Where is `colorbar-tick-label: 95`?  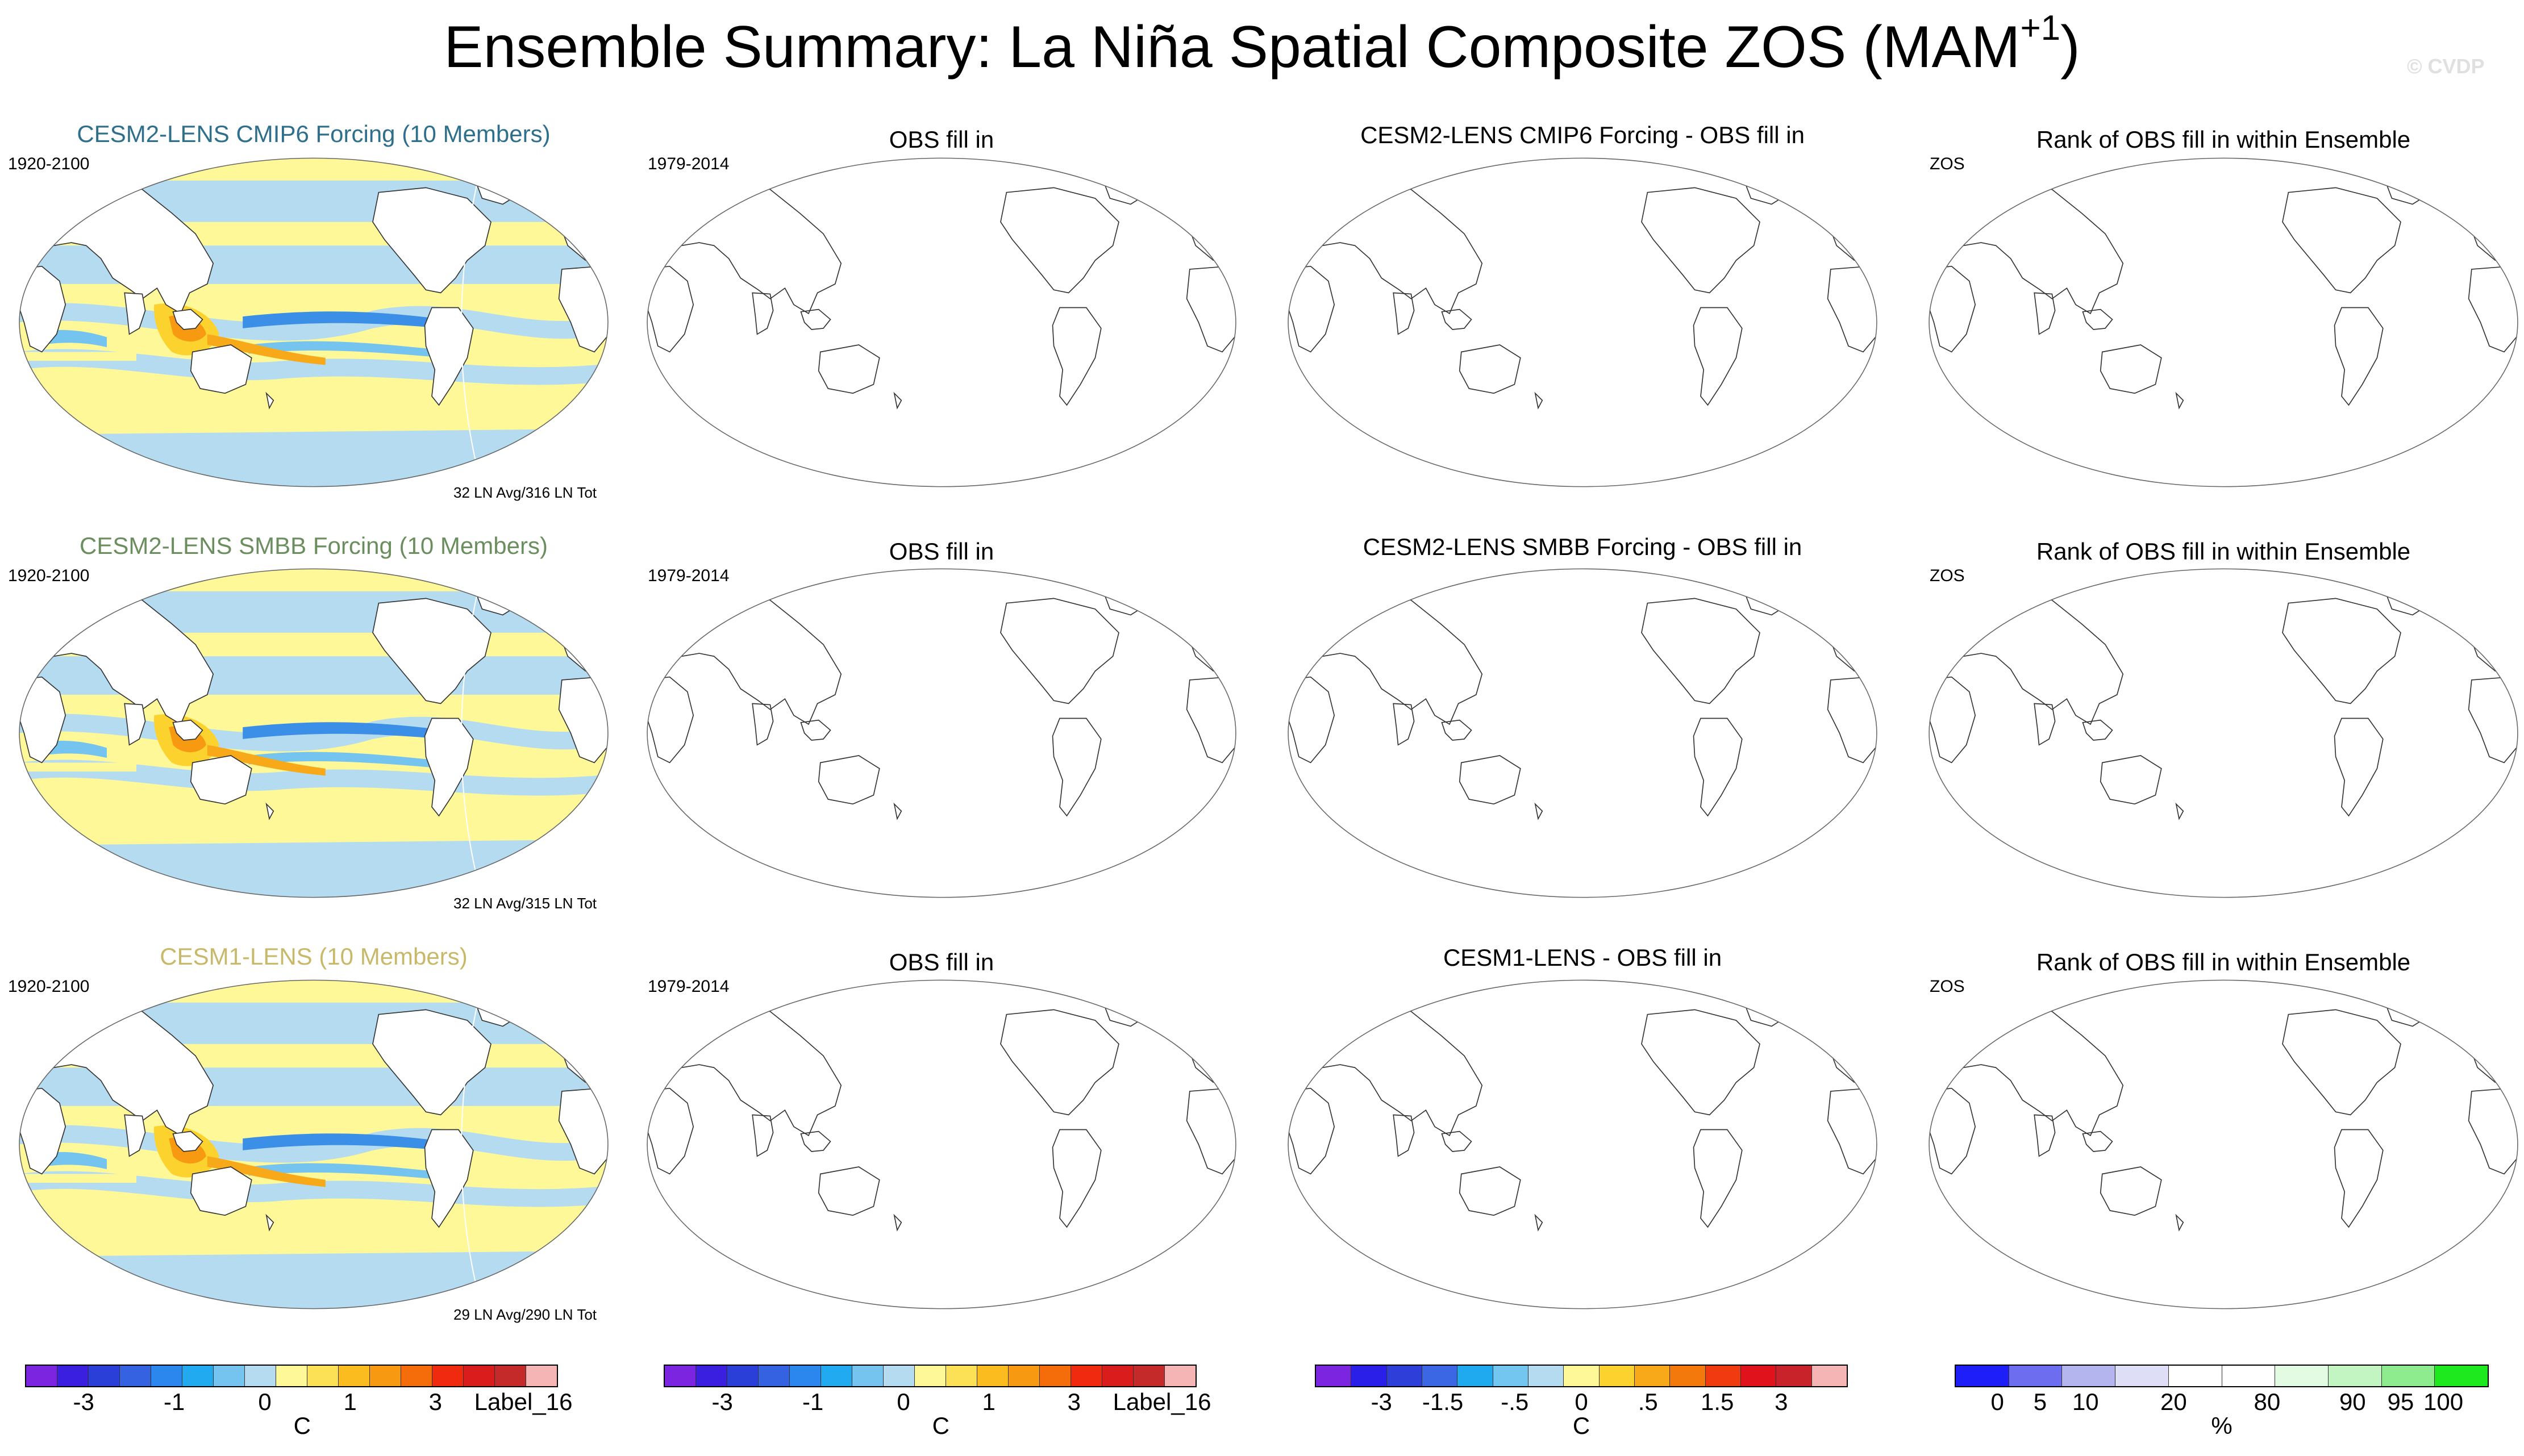 colorbar-tick-label: 95 is located at coordinates (2400, 1401).